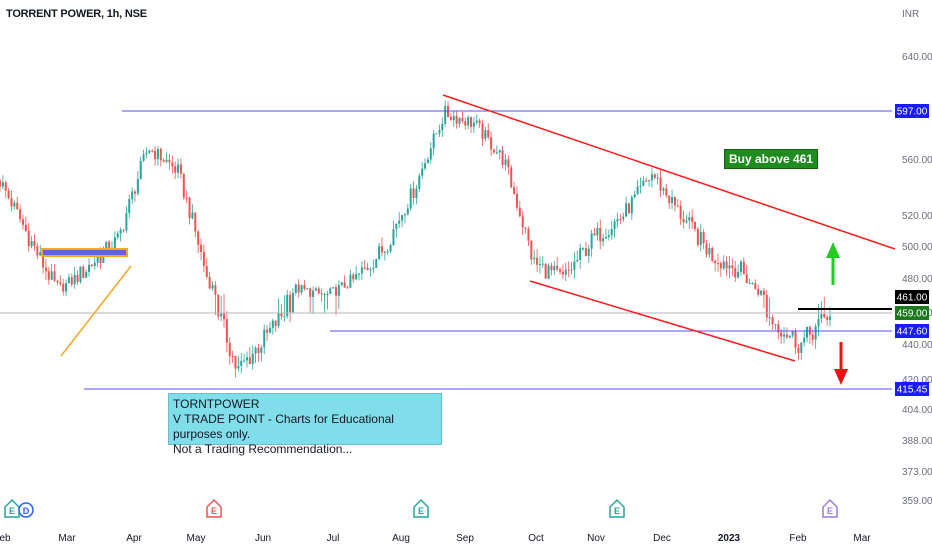 Image resolution: width=932 pixels, height=550 pixels. Describe the element at coordinates (771, 159) in the screenshot. I see `buy-annotation: Buy above 461` at that location.